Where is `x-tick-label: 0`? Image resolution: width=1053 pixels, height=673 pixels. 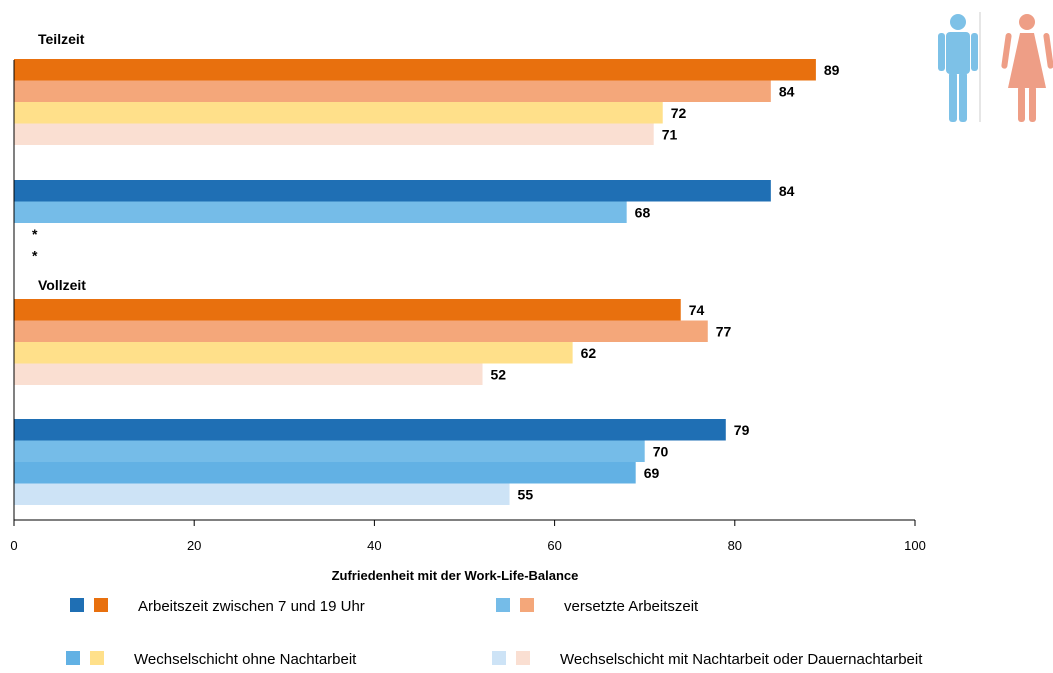 x-tick-label: 0 is located at coordinates (13, 545).